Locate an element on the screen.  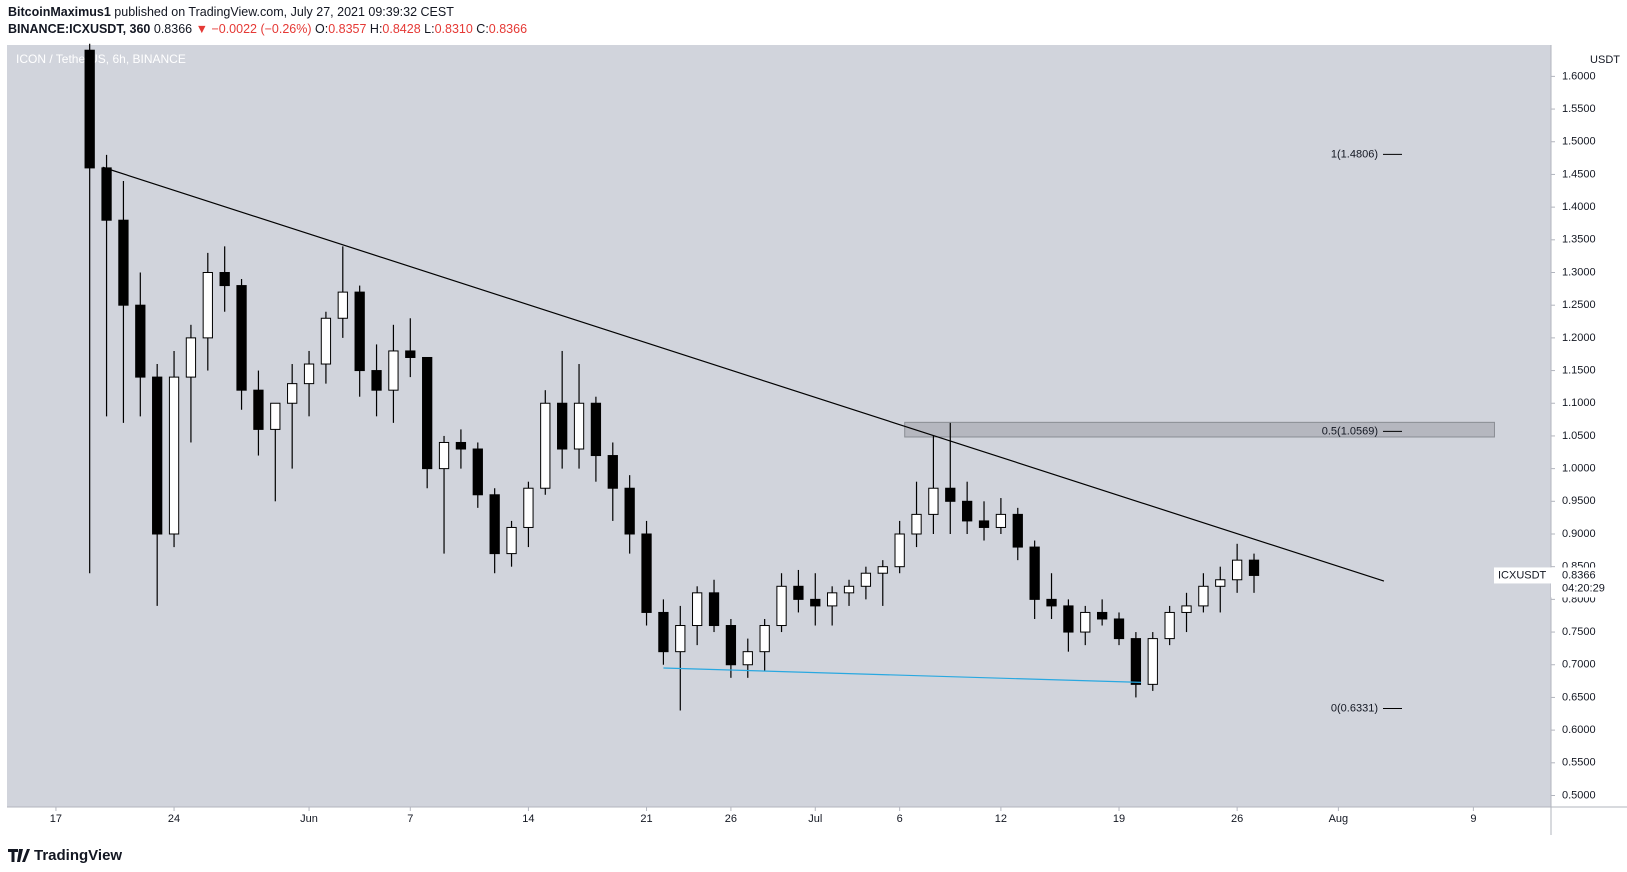
y-tick-label: 1.0500 is located at coordinates (1579, 436).